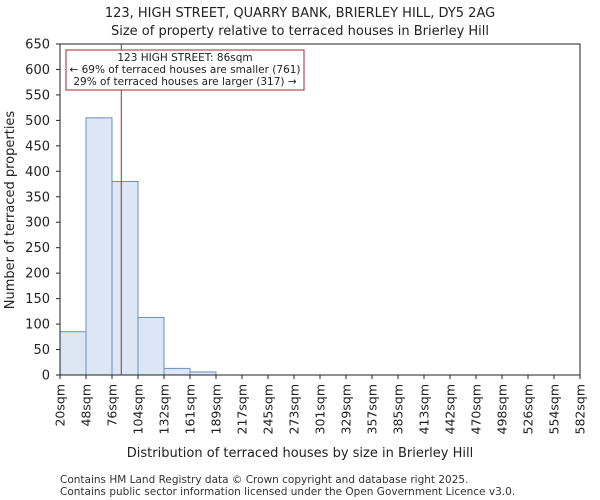 The height and width of the screenshot is (500, 600). What do you see at coordinates (268, 409) in the screenshot?
I see `x-tick-label: 245sqm` at bounding box center [268, 409].